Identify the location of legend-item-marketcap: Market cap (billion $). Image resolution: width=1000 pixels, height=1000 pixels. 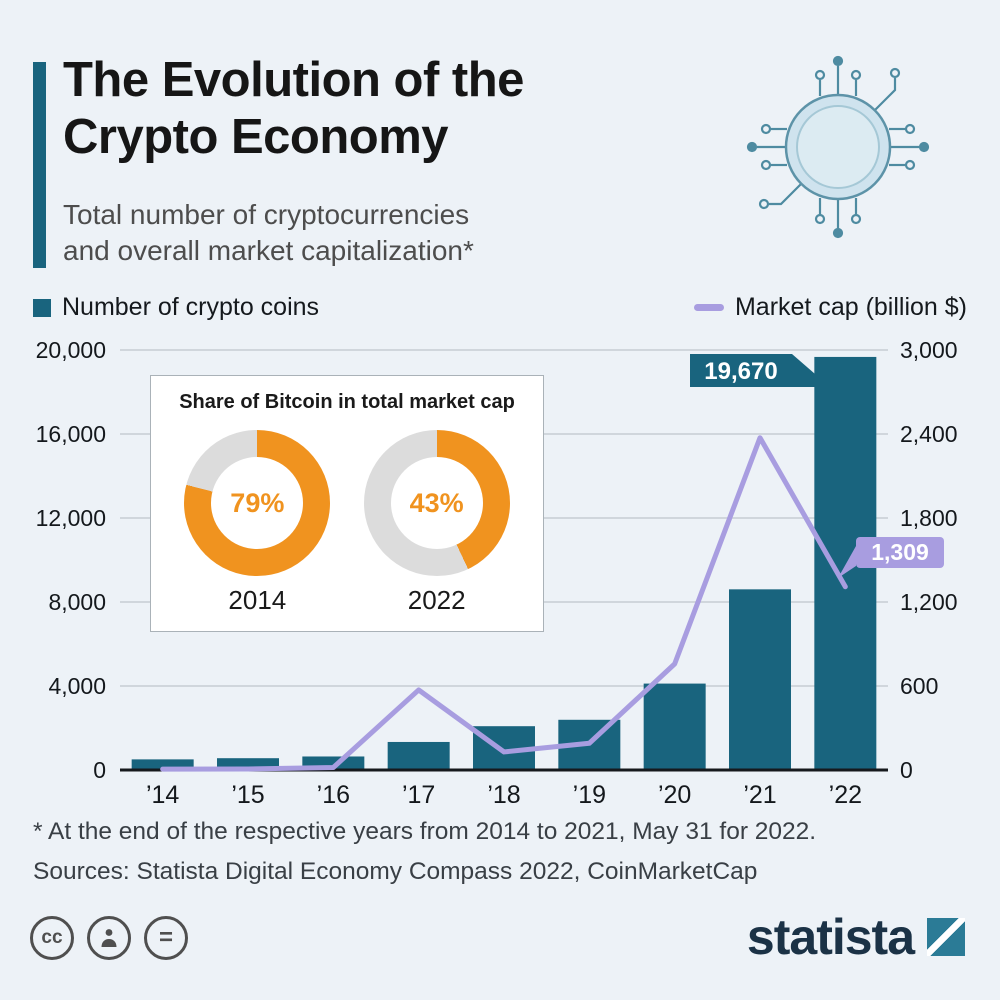
(830, 307).